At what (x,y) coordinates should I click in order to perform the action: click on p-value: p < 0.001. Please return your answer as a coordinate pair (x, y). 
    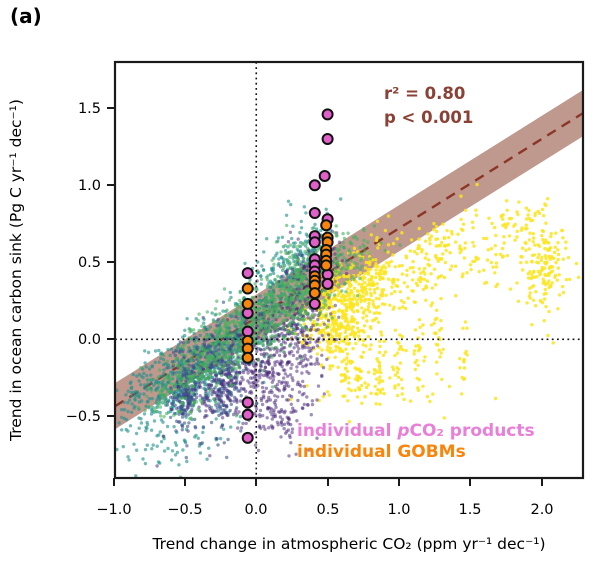
    Looking at the image, I should click on (429, 117).